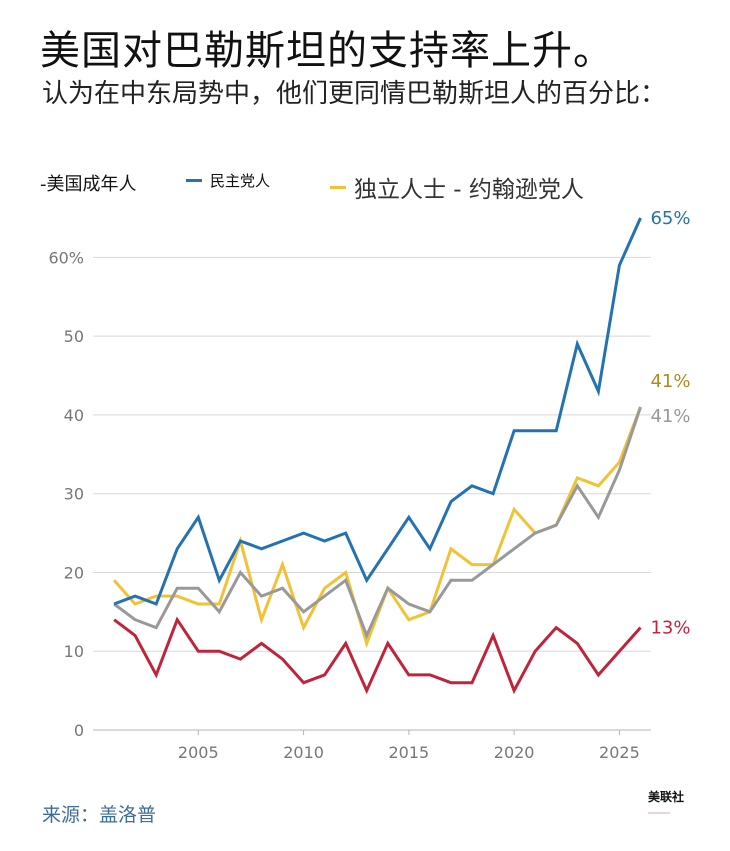  Describe the element at coordinates (74, 651) in the screenshot. I see `y-tick-label-10: 10` at that location.